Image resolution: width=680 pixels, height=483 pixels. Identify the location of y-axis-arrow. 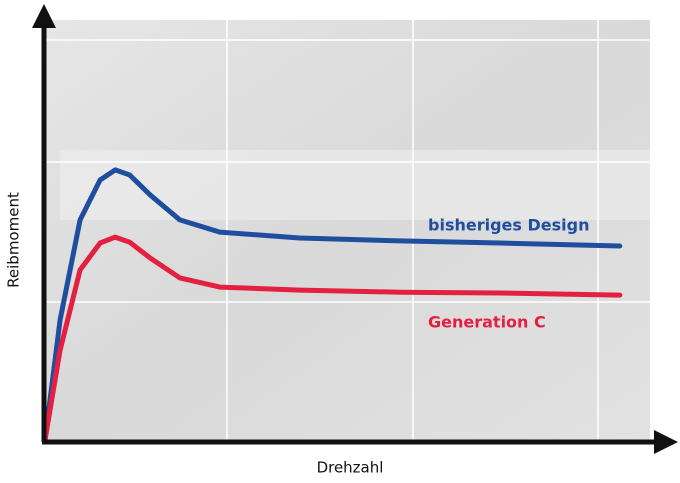
(44, 16).